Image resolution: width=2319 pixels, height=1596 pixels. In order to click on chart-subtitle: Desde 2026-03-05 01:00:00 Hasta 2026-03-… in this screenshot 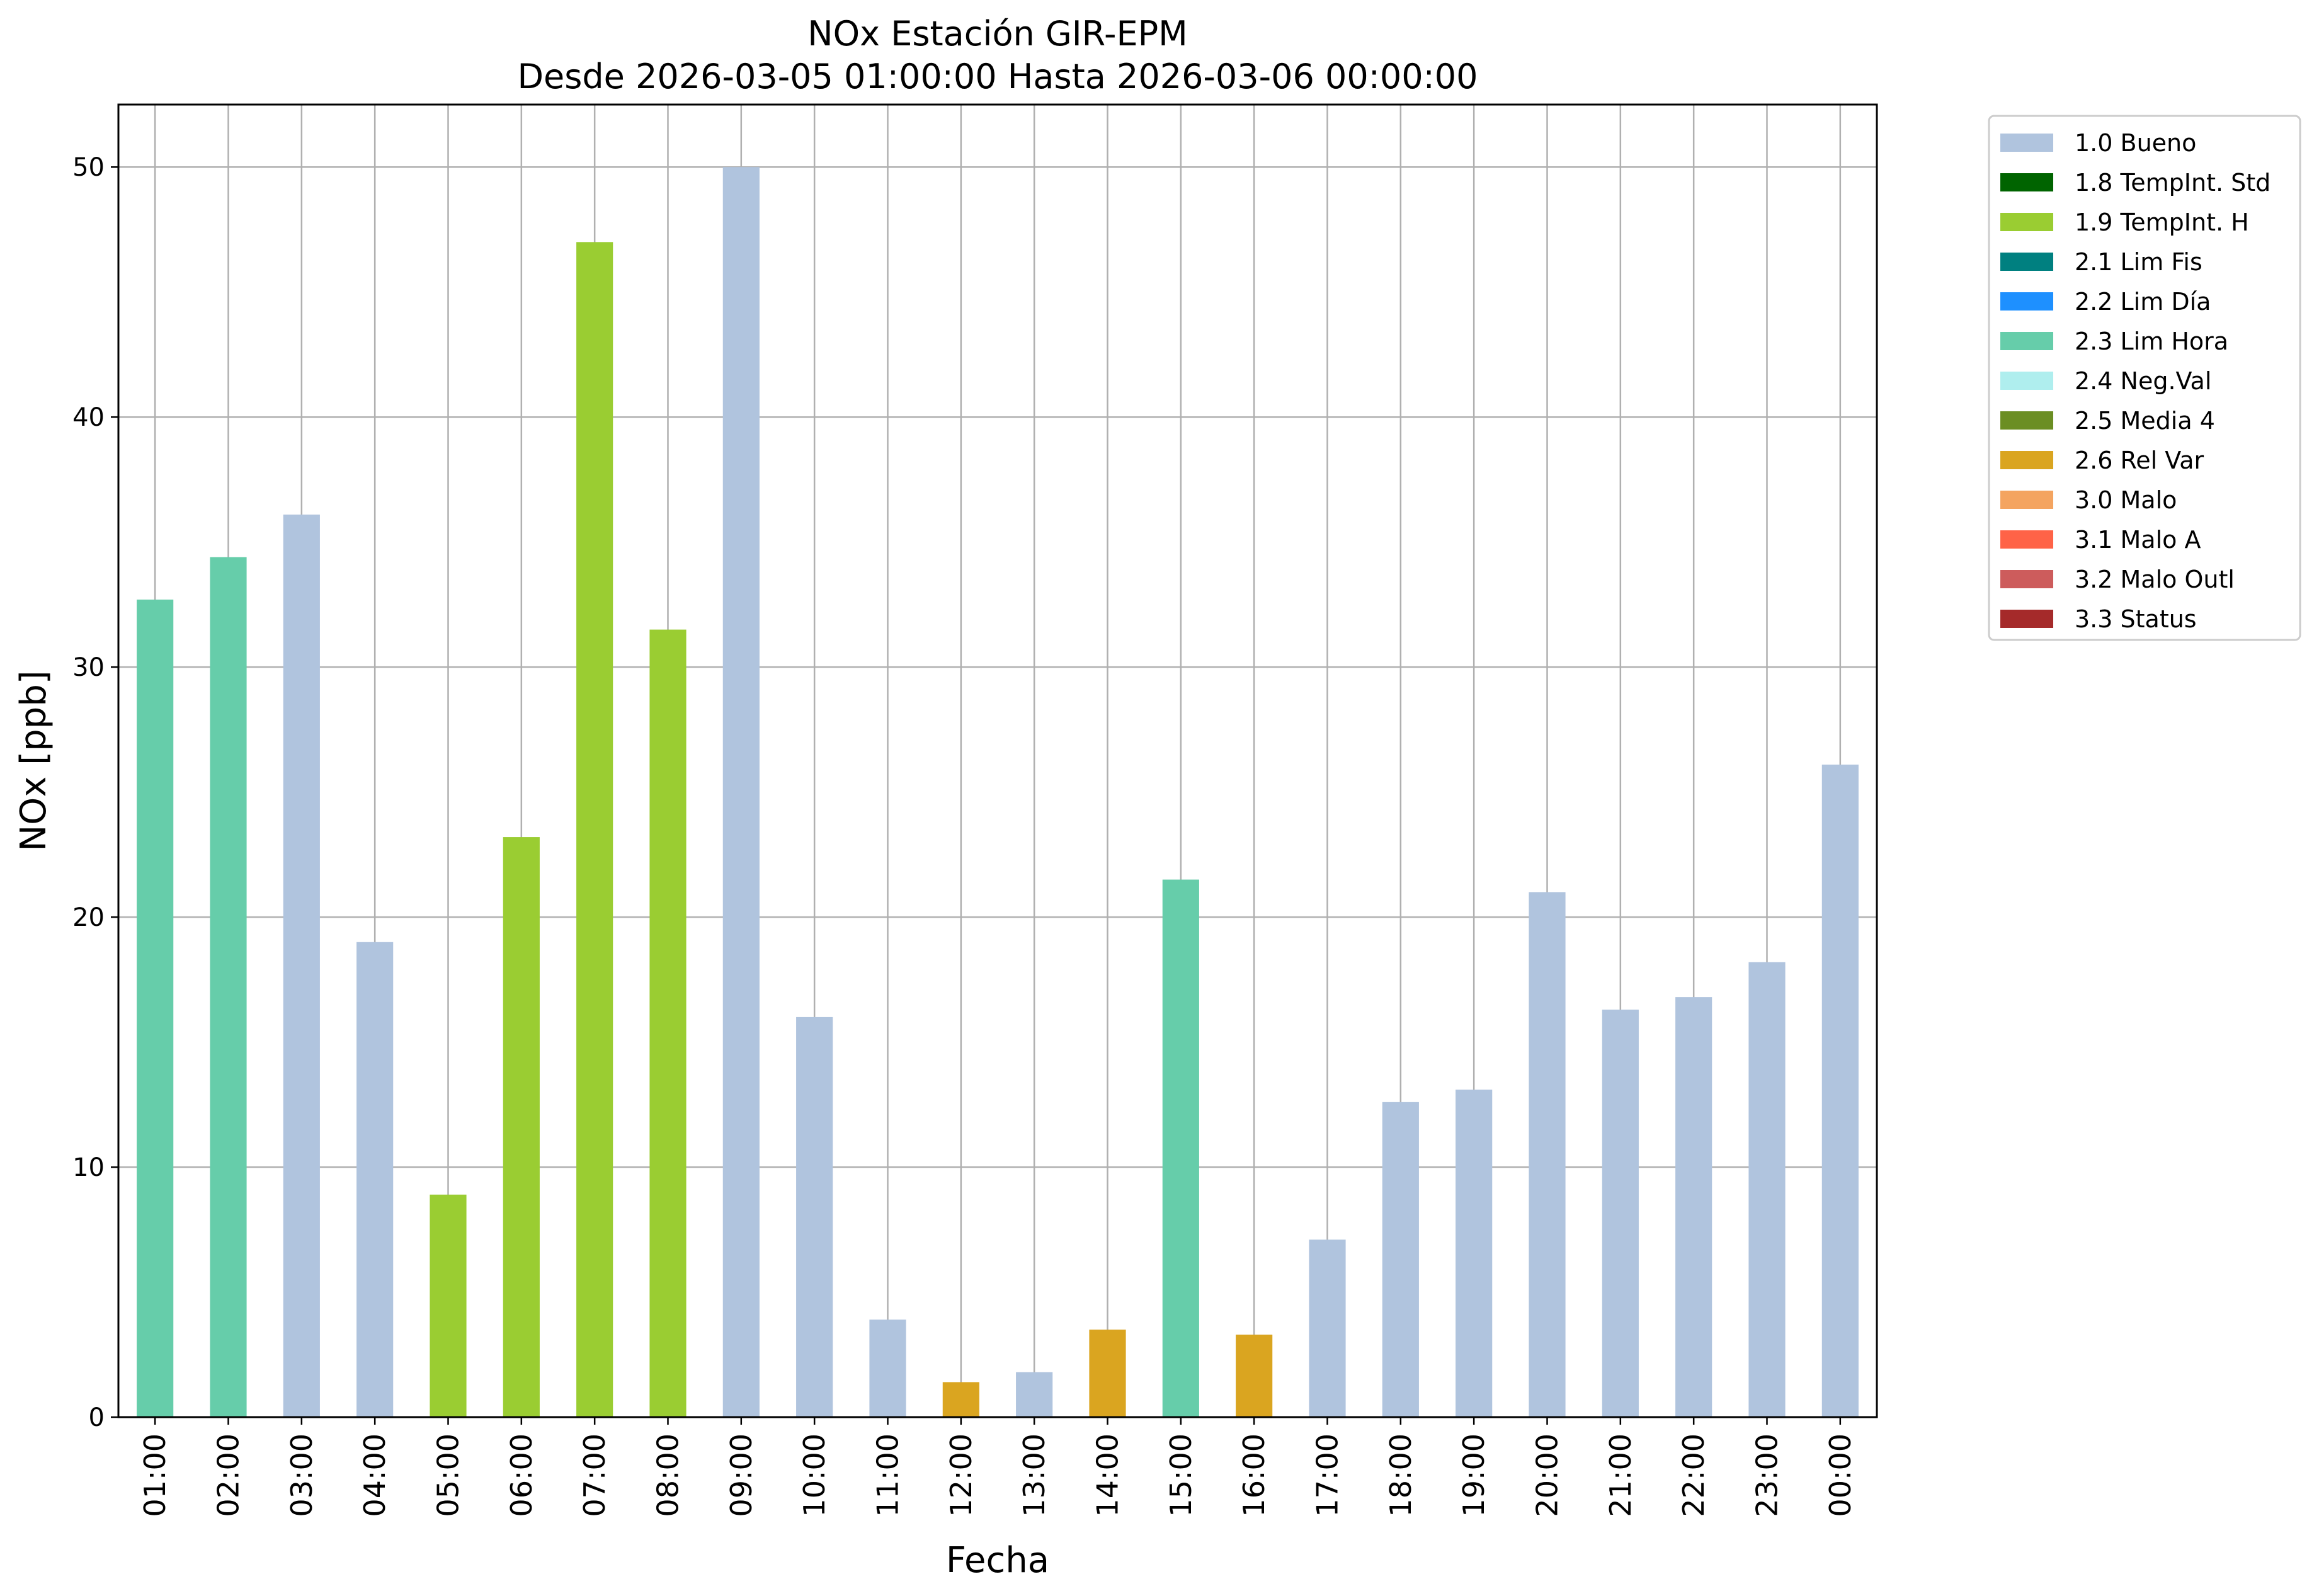, I will do `click(997, 76)`.